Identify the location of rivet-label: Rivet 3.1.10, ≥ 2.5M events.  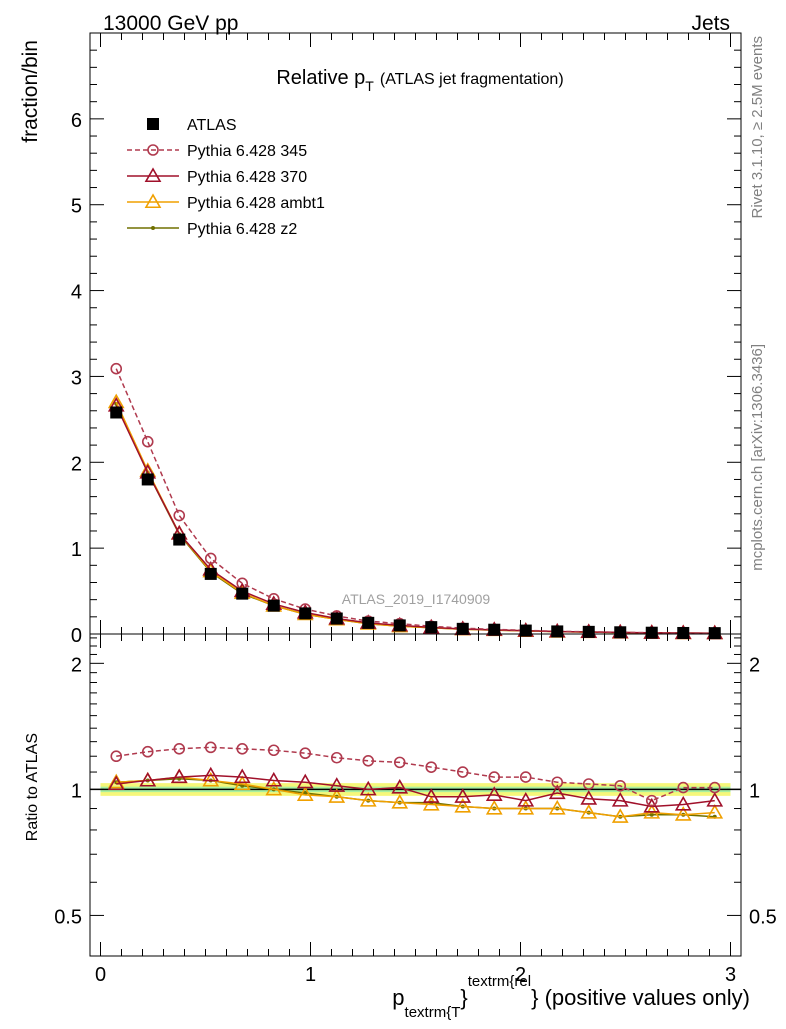
(757, 127).